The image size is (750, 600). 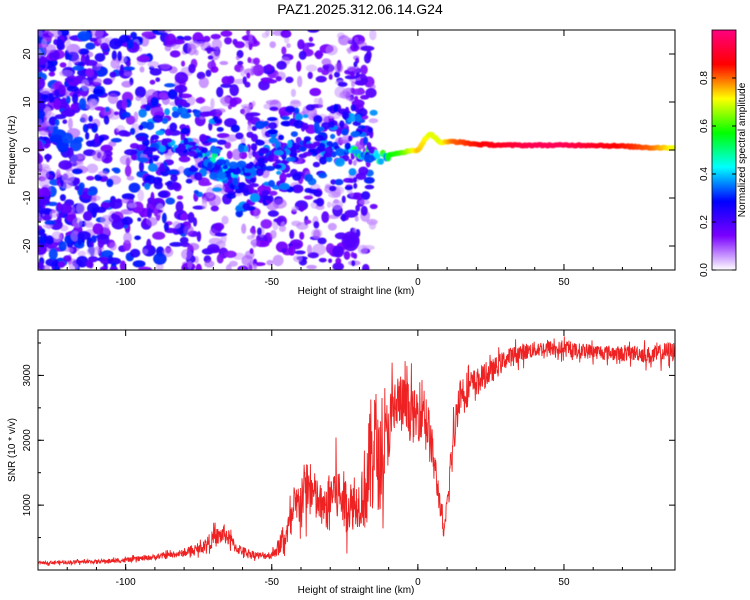 I want to click on spectrogram-ylabel: Frequency (Hz), so click(x=12, y=150).